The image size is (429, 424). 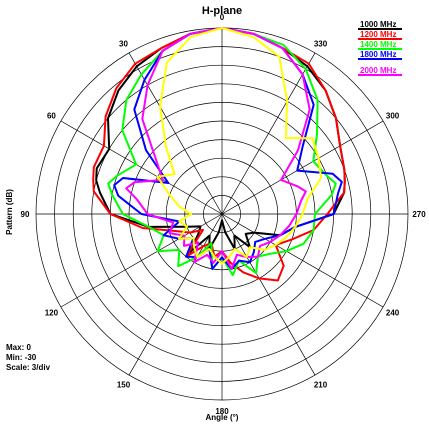 I want to click on angle-tick-label: 270, so click(x=419, y=214).